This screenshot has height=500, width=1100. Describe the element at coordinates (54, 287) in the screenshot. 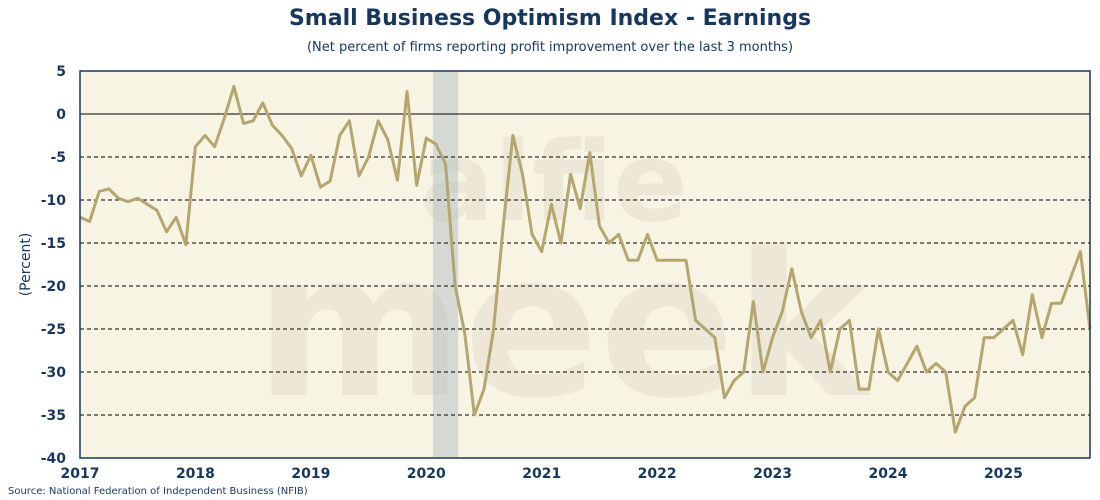

I see `y-tick-label: -20` at that location.